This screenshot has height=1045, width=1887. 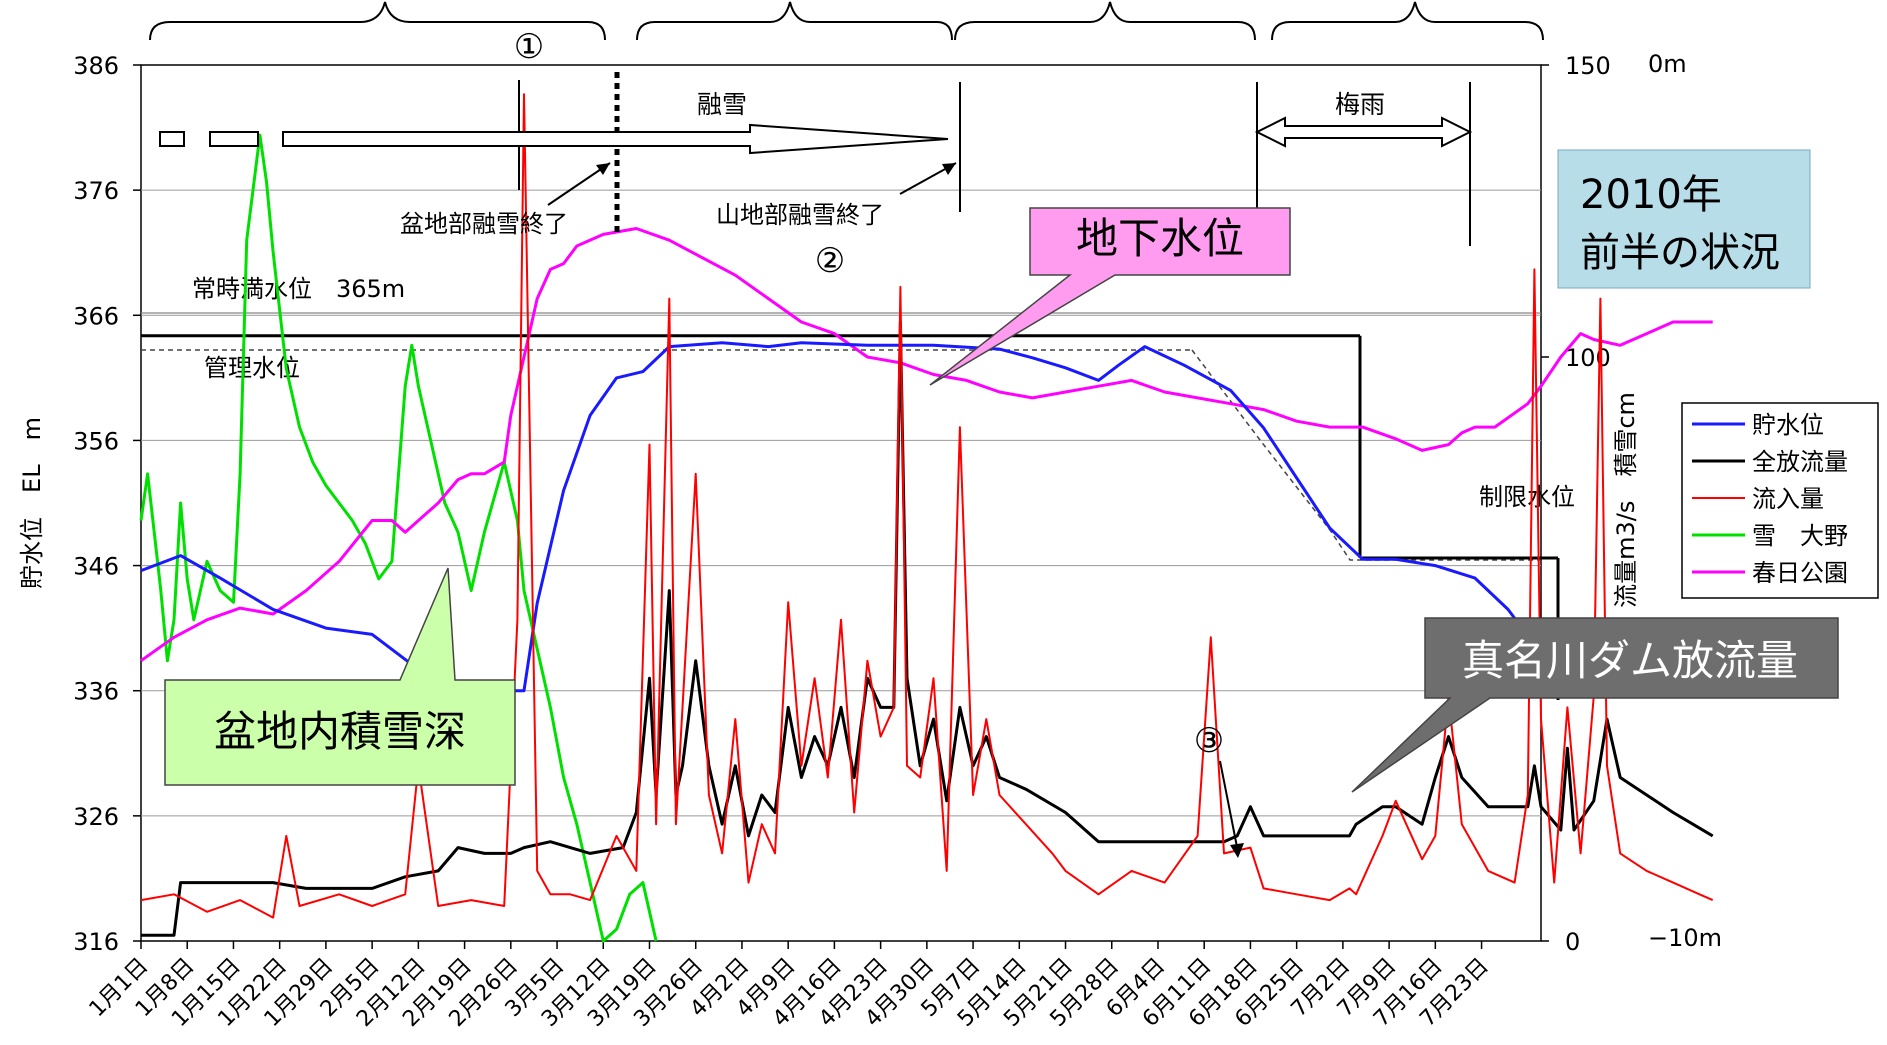 I want to click on callout-groundwater-shape, so click(x=1110, y=296).